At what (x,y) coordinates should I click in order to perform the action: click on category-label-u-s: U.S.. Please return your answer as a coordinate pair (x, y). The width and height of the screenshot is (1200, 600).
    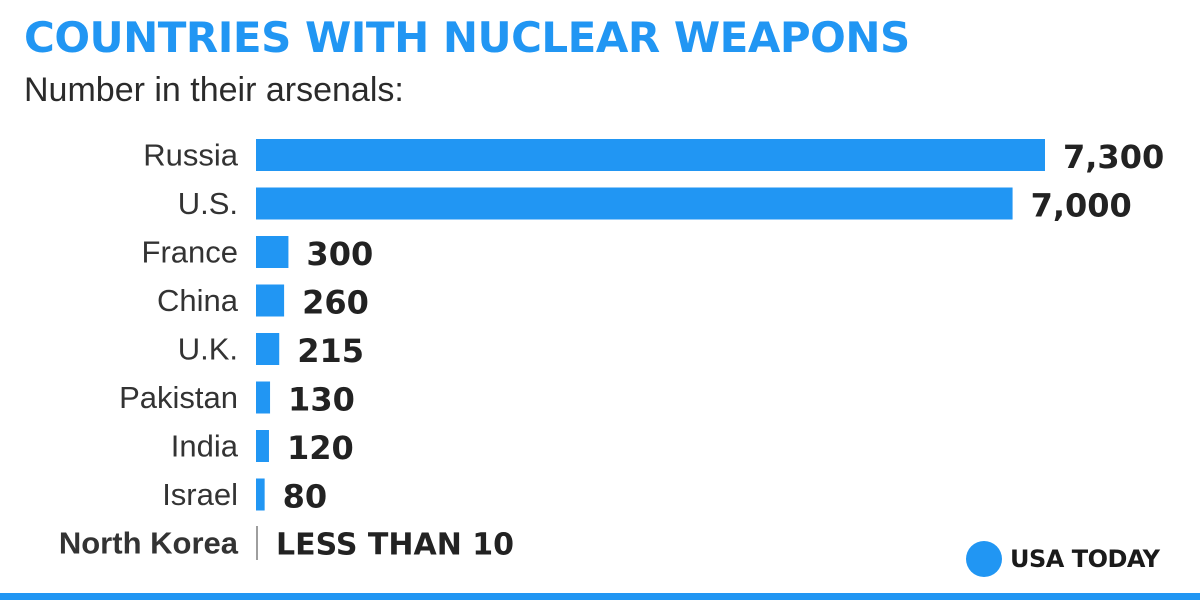
    Looking at the image, I should click on (208, 203).